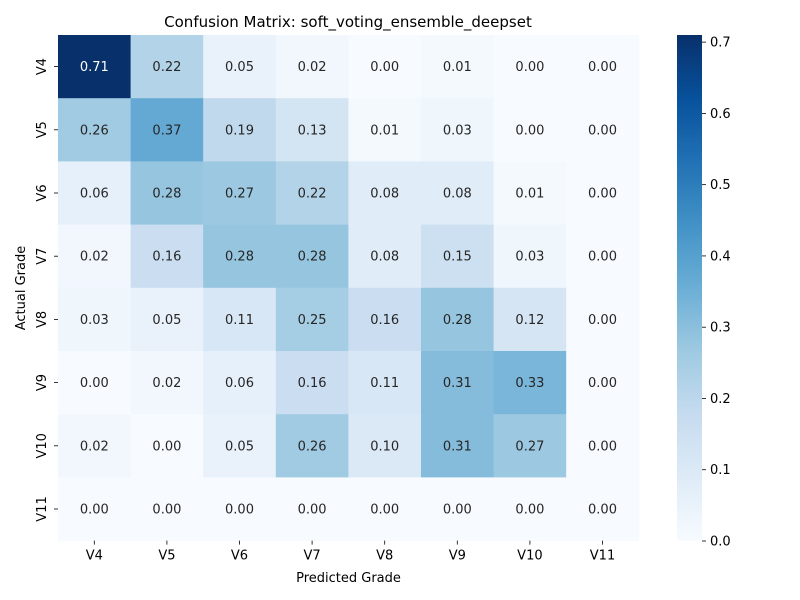 The image size is (800, 600). I want to click on cell-value-label: 0.10, so click(384, 446).